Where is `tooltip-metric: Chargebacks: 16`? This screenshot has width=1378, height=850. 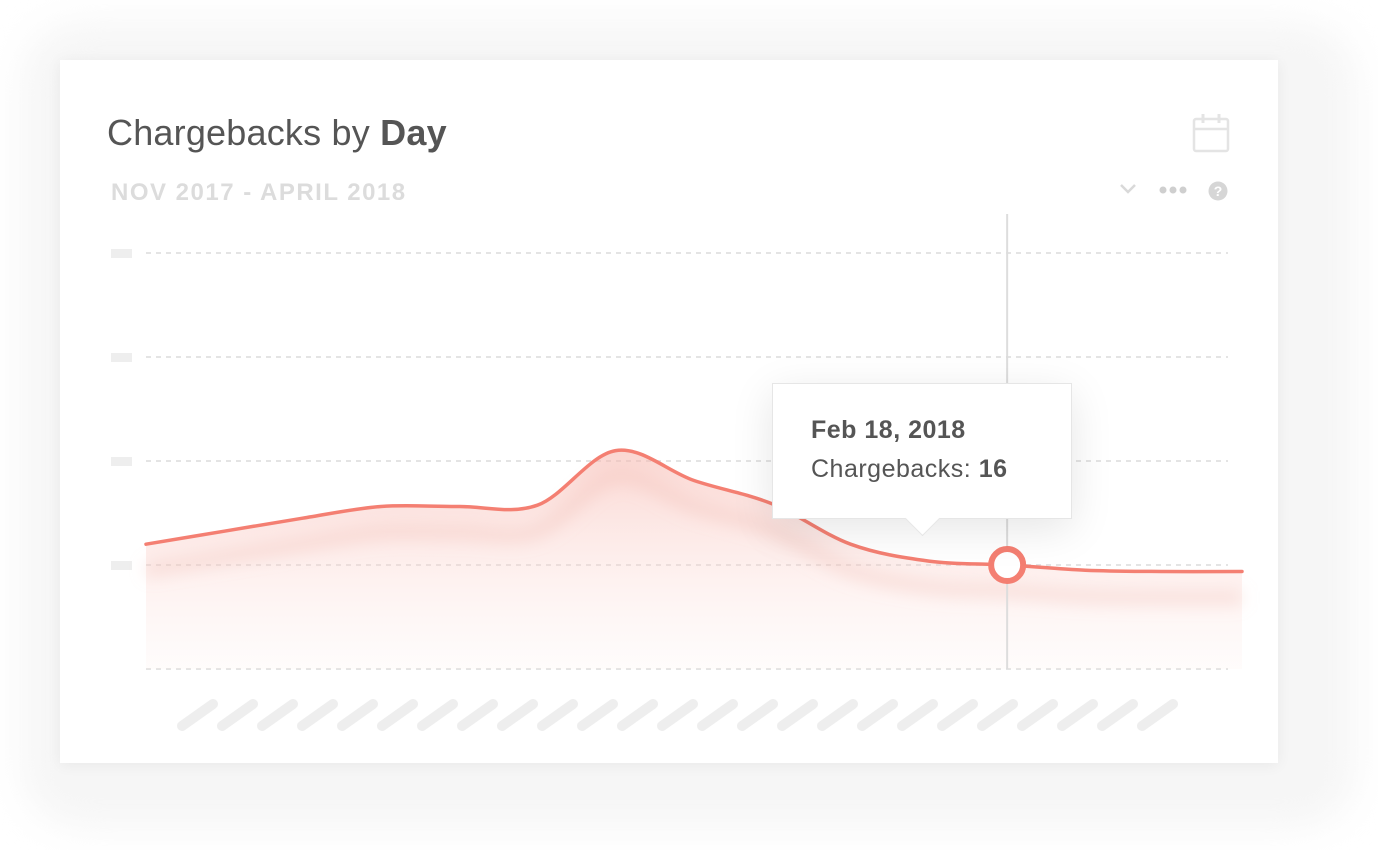
tooltip-metric: Chargebacks: 16 is located at coordinates (909, 469).